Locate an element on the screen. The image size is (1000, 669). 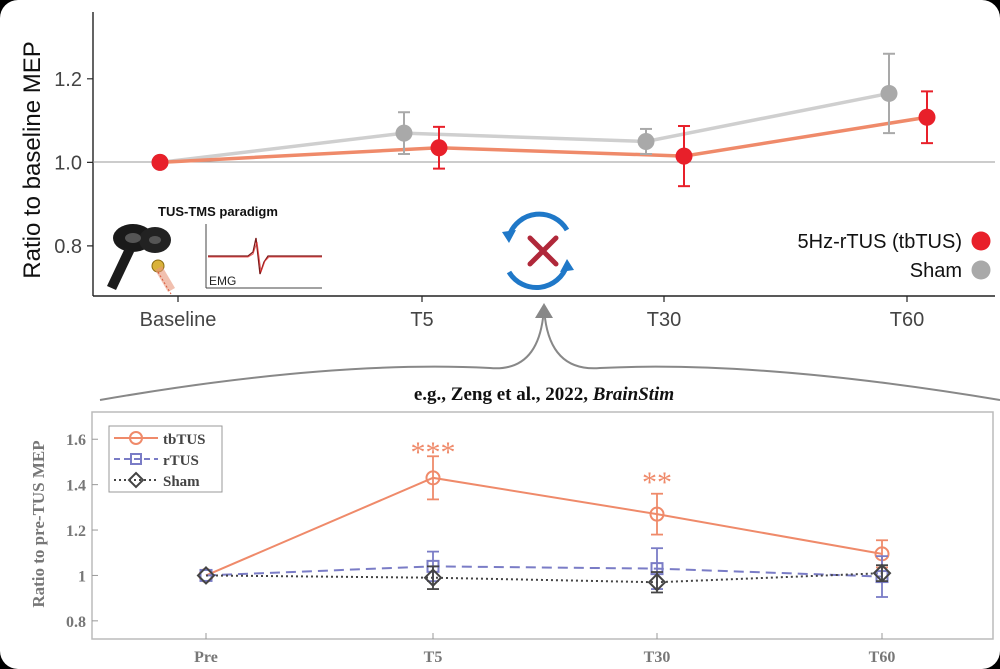
citation-prefix: e.g., Zeng et al., 2022, is located at coordinates (503, 394).